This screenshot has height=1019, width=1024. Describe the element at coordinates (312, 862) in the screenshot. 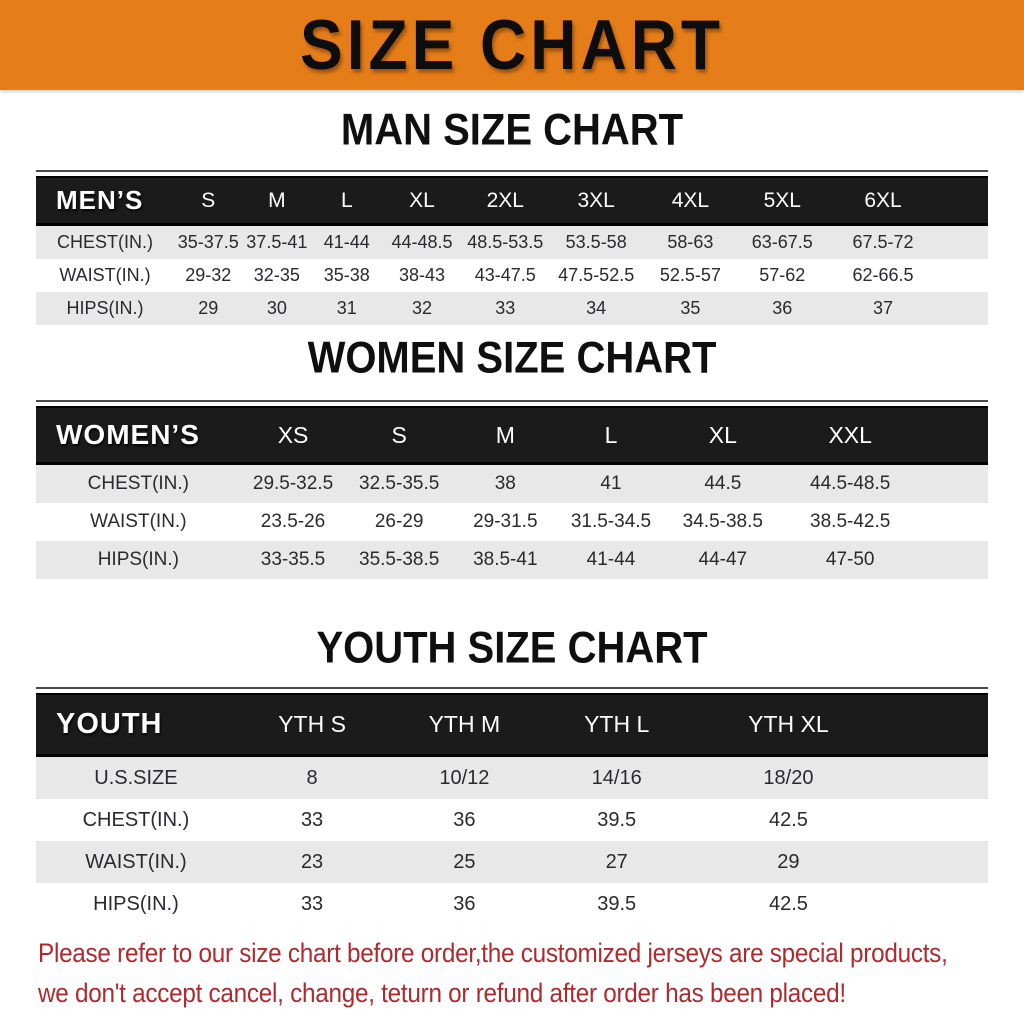

I see `size-value-cell: 23` at that location.